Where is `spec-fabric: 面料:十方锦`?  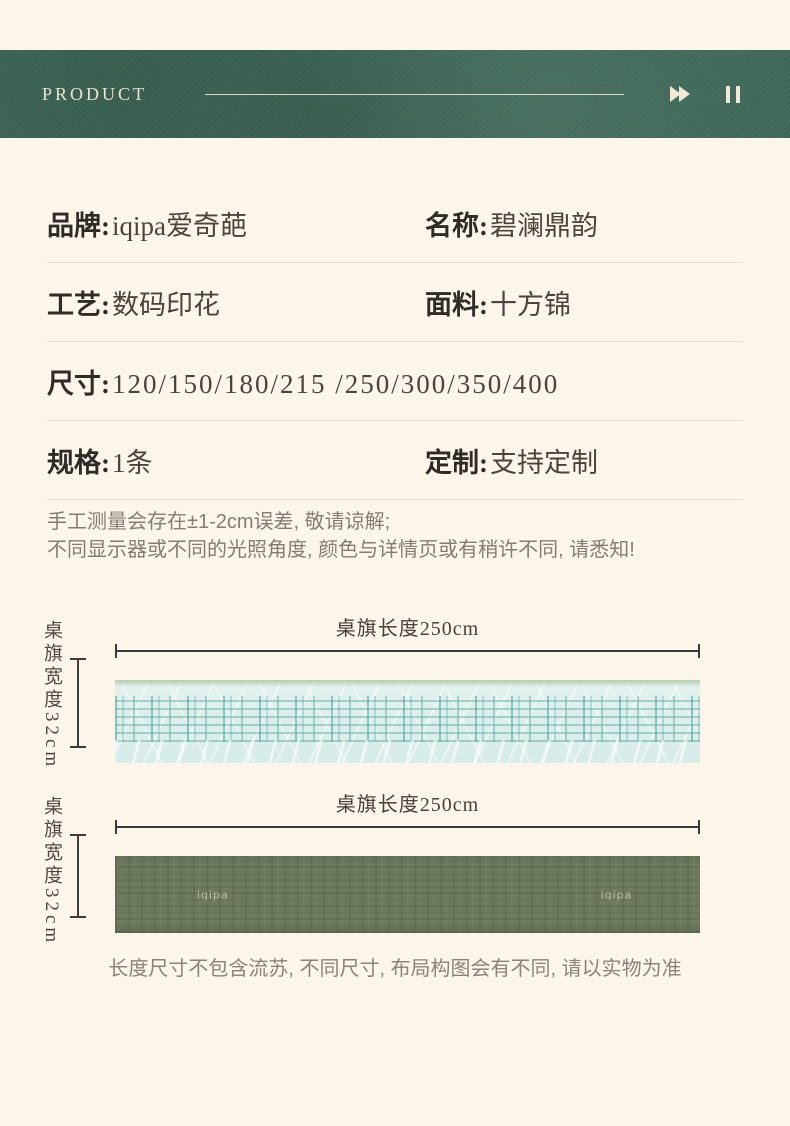 spec-fabric: 面料:十方锦 is located at coordinates (584, 302).